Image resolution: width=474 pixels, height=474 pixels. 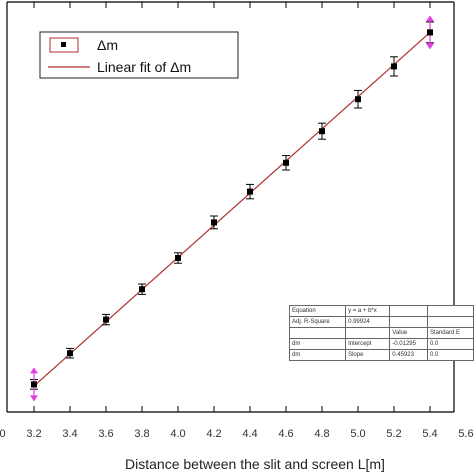 What do you see at coordinates (321, 434) in the screenshot?
I see `x-tick-label: 4.8` at bounding box center [321, 434].